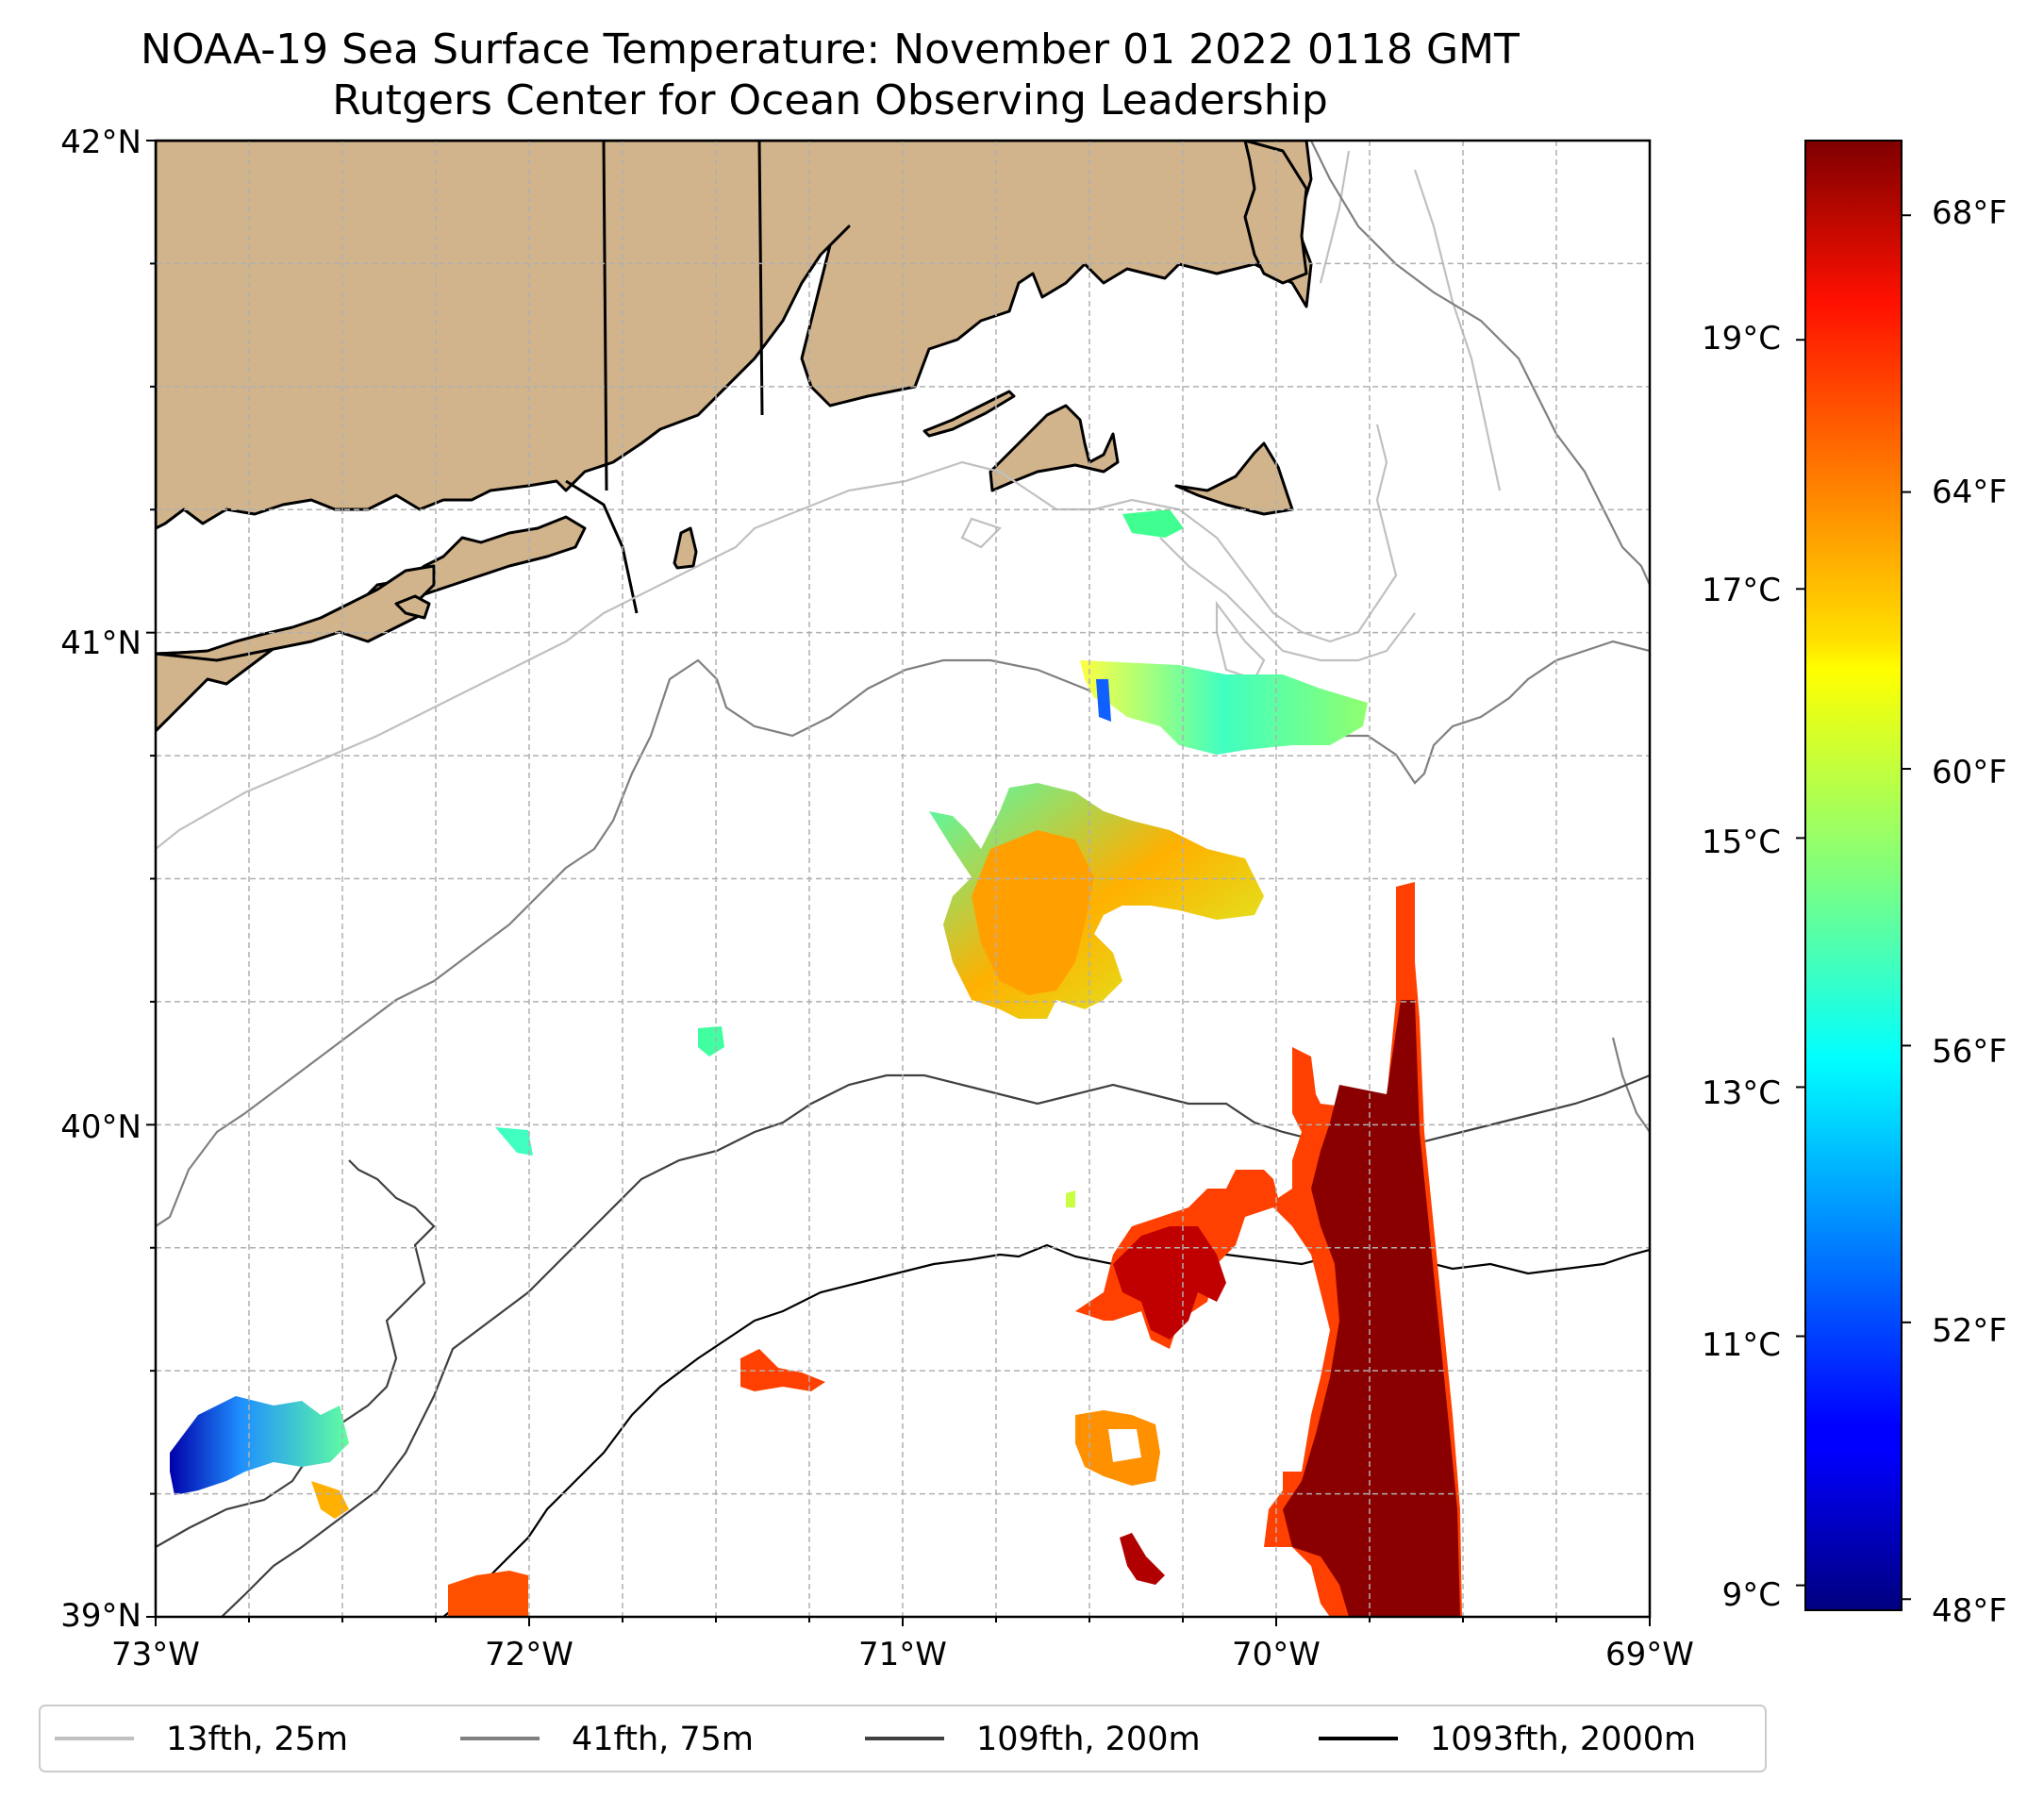 The width and height of the screenshot is (2044, 1797). Describe the element at coordinates (1970, 772) in the screenshot. I see `colorbar-label-60f: 60°F` at that location.